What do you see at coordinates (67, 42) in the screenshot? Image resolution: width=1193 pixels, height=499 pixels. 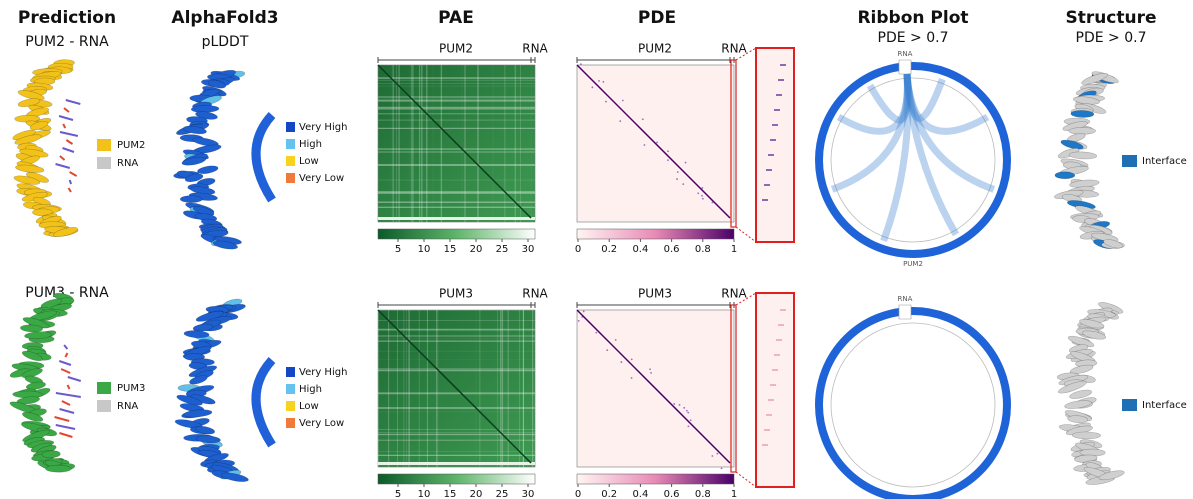 I see `row-label: PUM2 - RNA` at bounding box center [67, 42].